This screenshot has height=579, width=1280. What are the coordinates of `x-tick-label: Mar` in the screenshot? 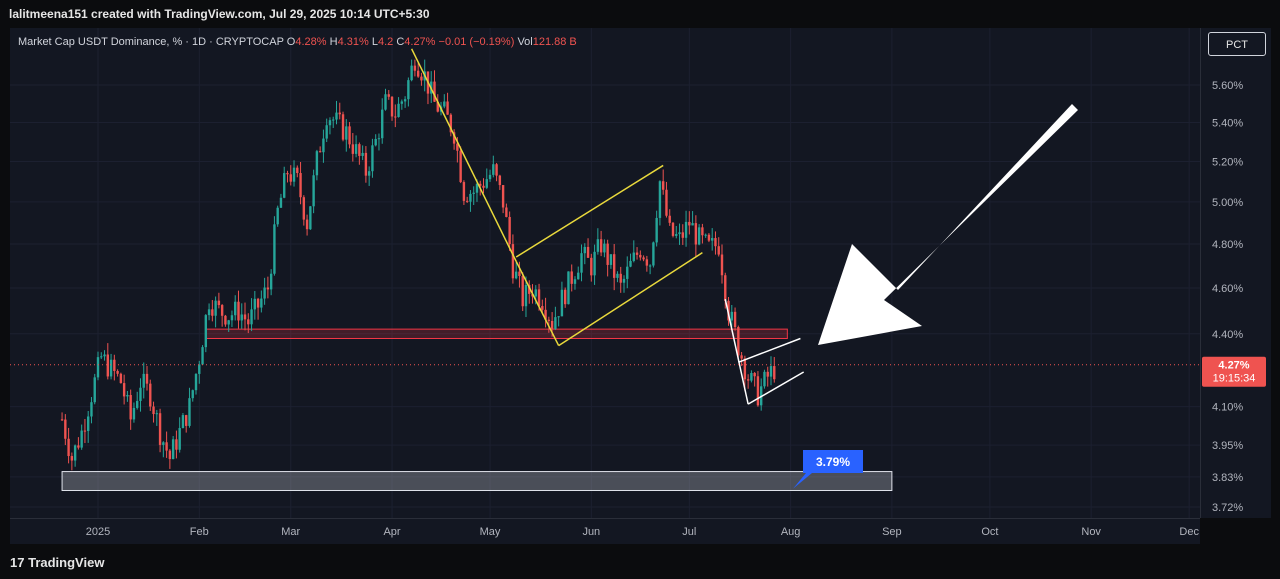 It's located at (290, 532).